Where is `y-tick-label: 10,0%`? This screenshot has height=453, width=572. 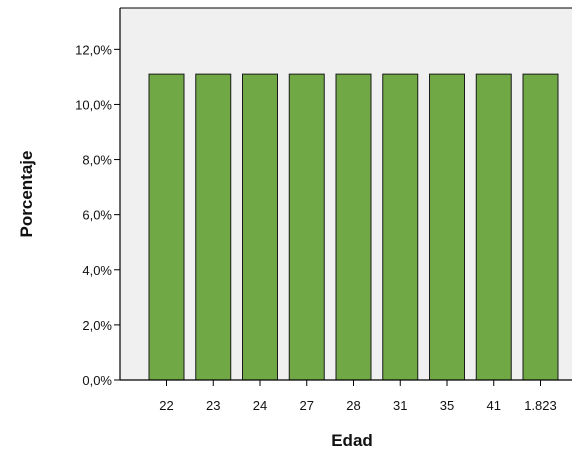
y-tick-label: 10,0% is located at coordinates (93, 104).